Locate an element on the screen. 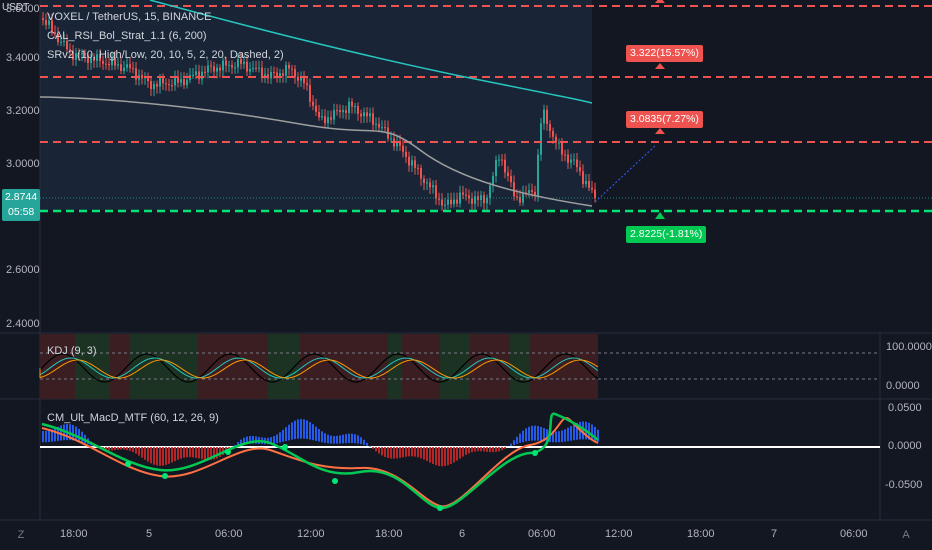  price-tick: 2.4000 is located at coordinates (23, 324).